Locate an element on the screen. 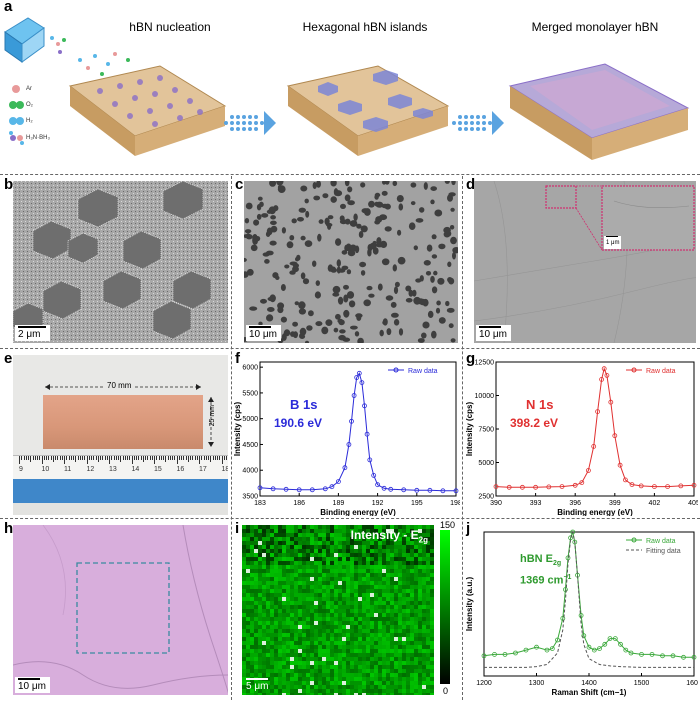 The height and width of the screenshot is (701, 700). y-tick-label: 12500 is located at coordinates (485, 363).